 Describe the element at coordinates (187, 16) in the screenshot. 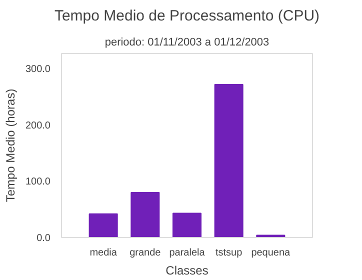

I see `chart-title: Tempo Medio de Processamento (CPU)` at that location.